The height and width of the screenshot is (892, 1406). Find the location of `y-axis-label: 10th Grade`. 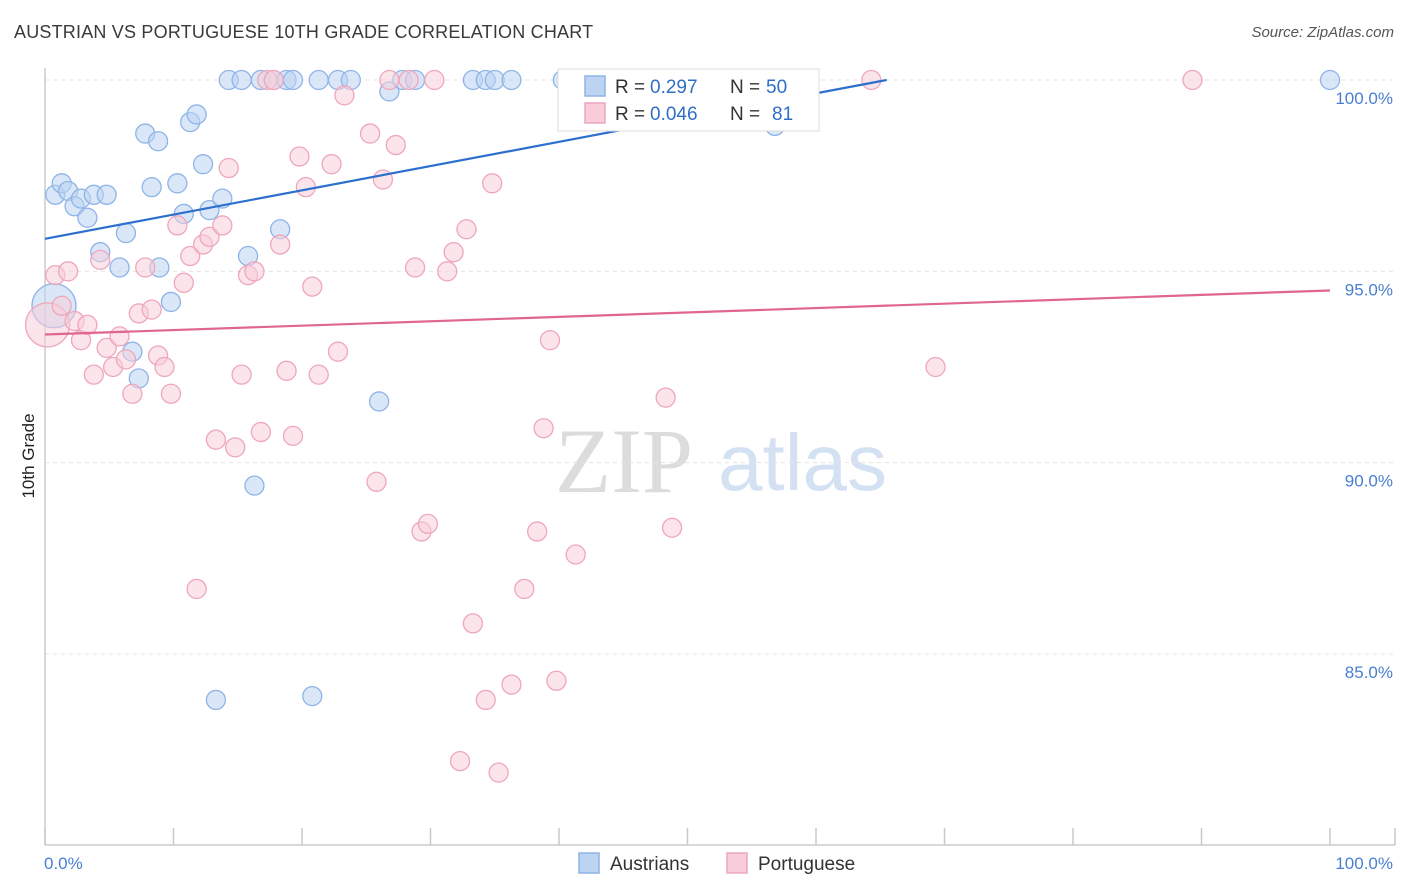

y-axis-label: 10th Grade is located at coordinates (28, 455).